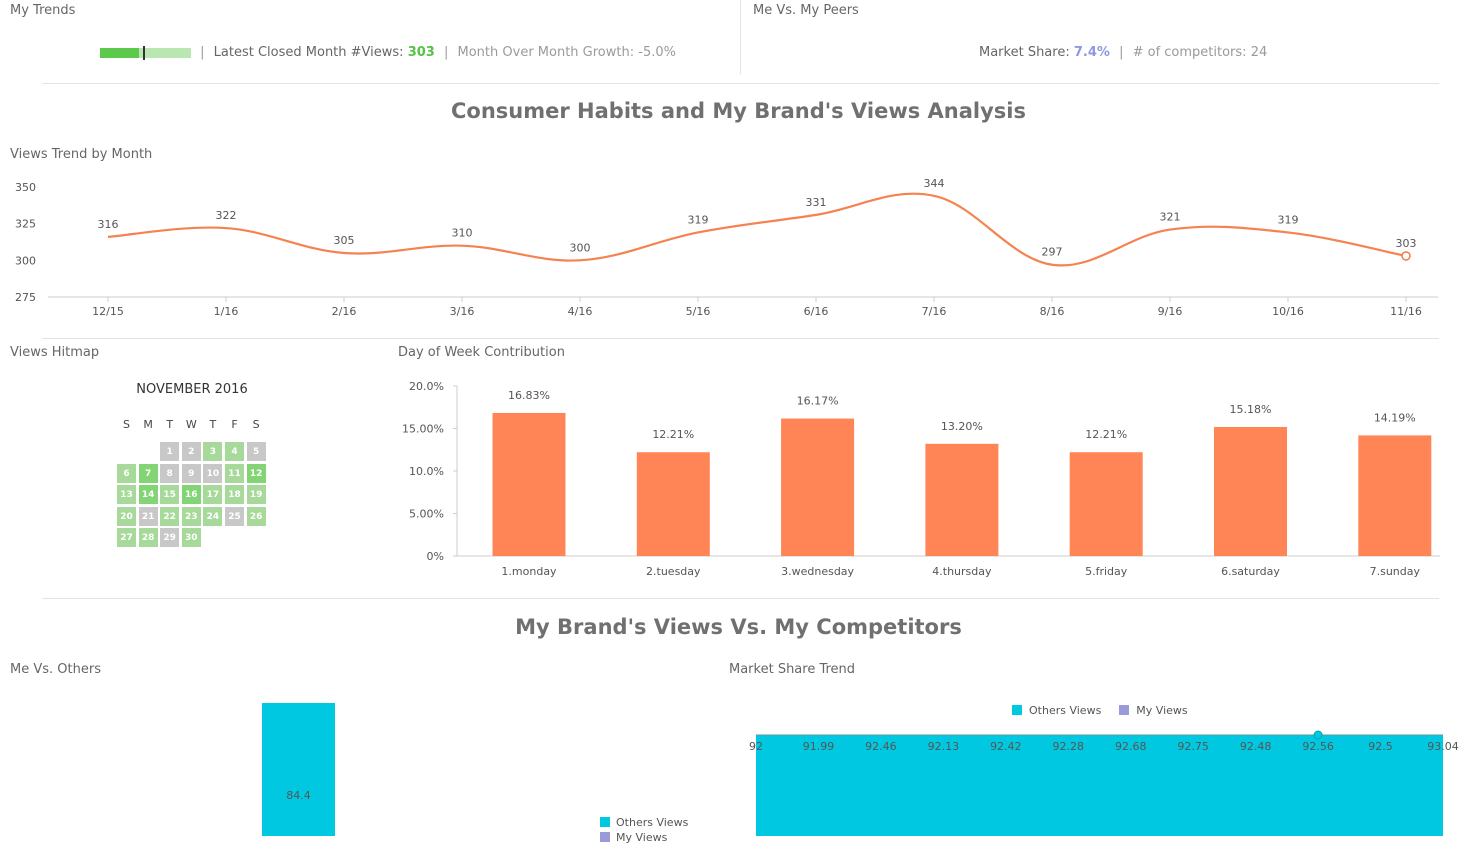 This screenshot has height=846, width=1477. I want to click on data-label: 316, so click(108, 224).